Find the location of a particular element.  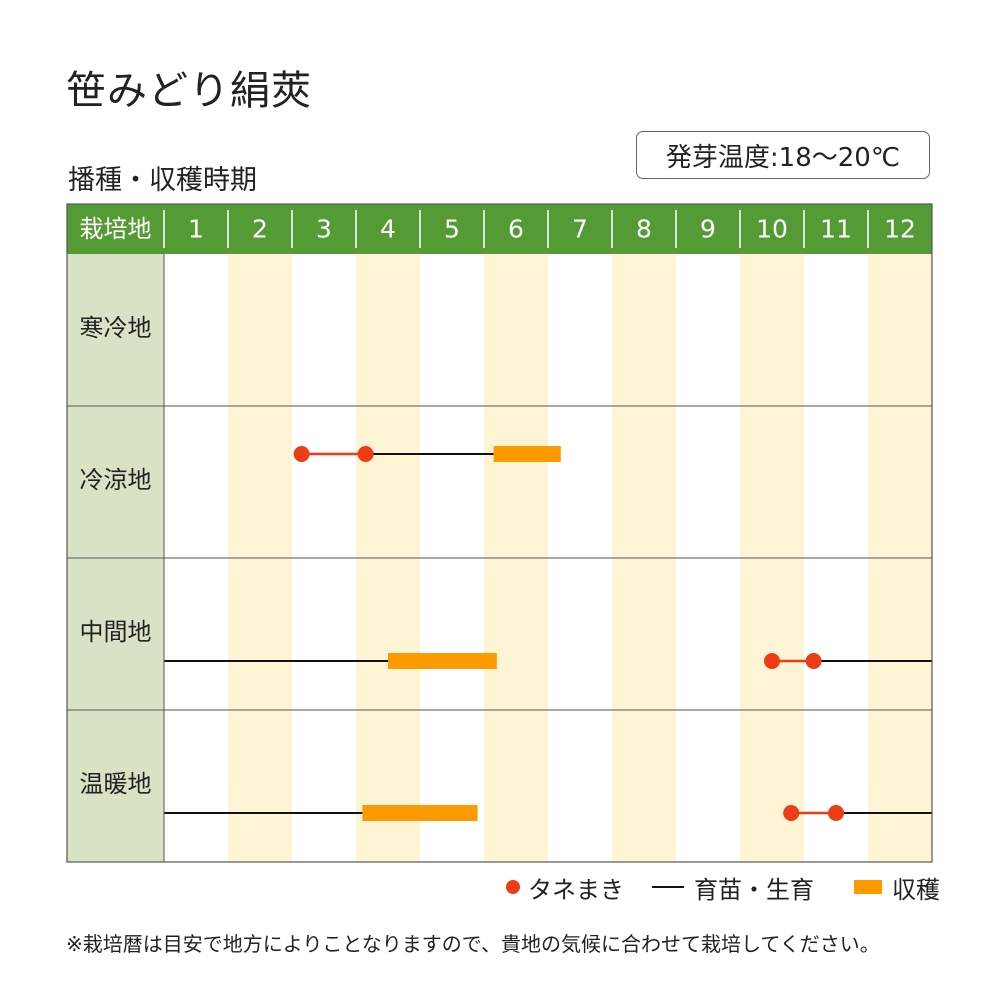

region-label: 温暖地 is located at coordinates (116, 784).